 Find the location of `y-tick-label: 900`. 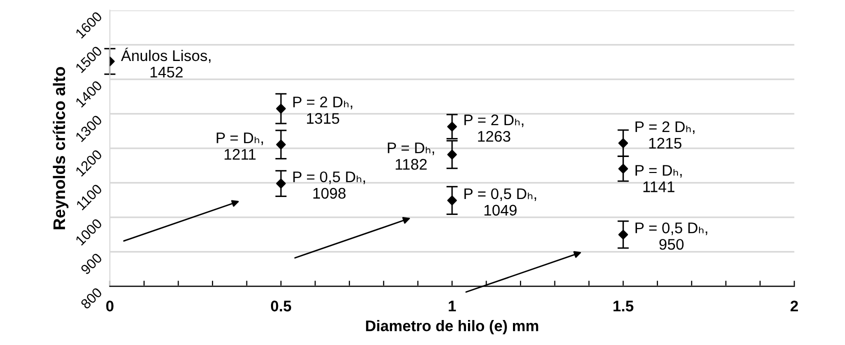

y-tick-label: 900 is located at coordinates (91, 263).